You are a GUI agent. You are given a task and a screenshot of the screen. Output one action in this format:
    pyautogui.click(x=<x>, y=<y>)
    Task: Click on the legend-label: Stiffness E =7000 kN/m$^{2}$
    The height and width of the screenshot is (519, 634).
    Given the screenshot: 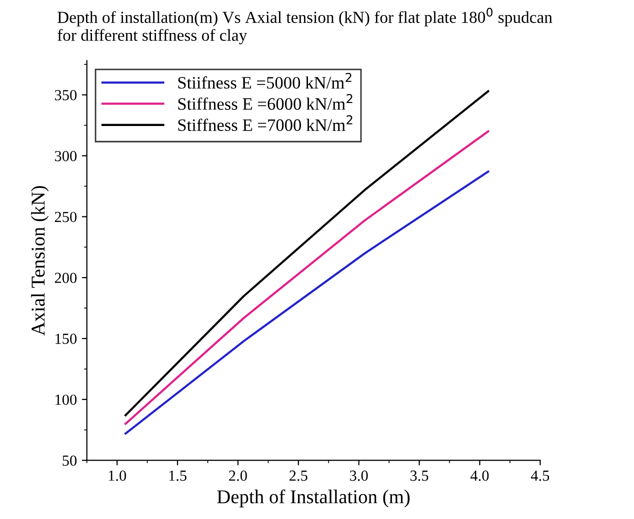 What is the action you would take?
    pyautogui.click(x=265, y=123)
    